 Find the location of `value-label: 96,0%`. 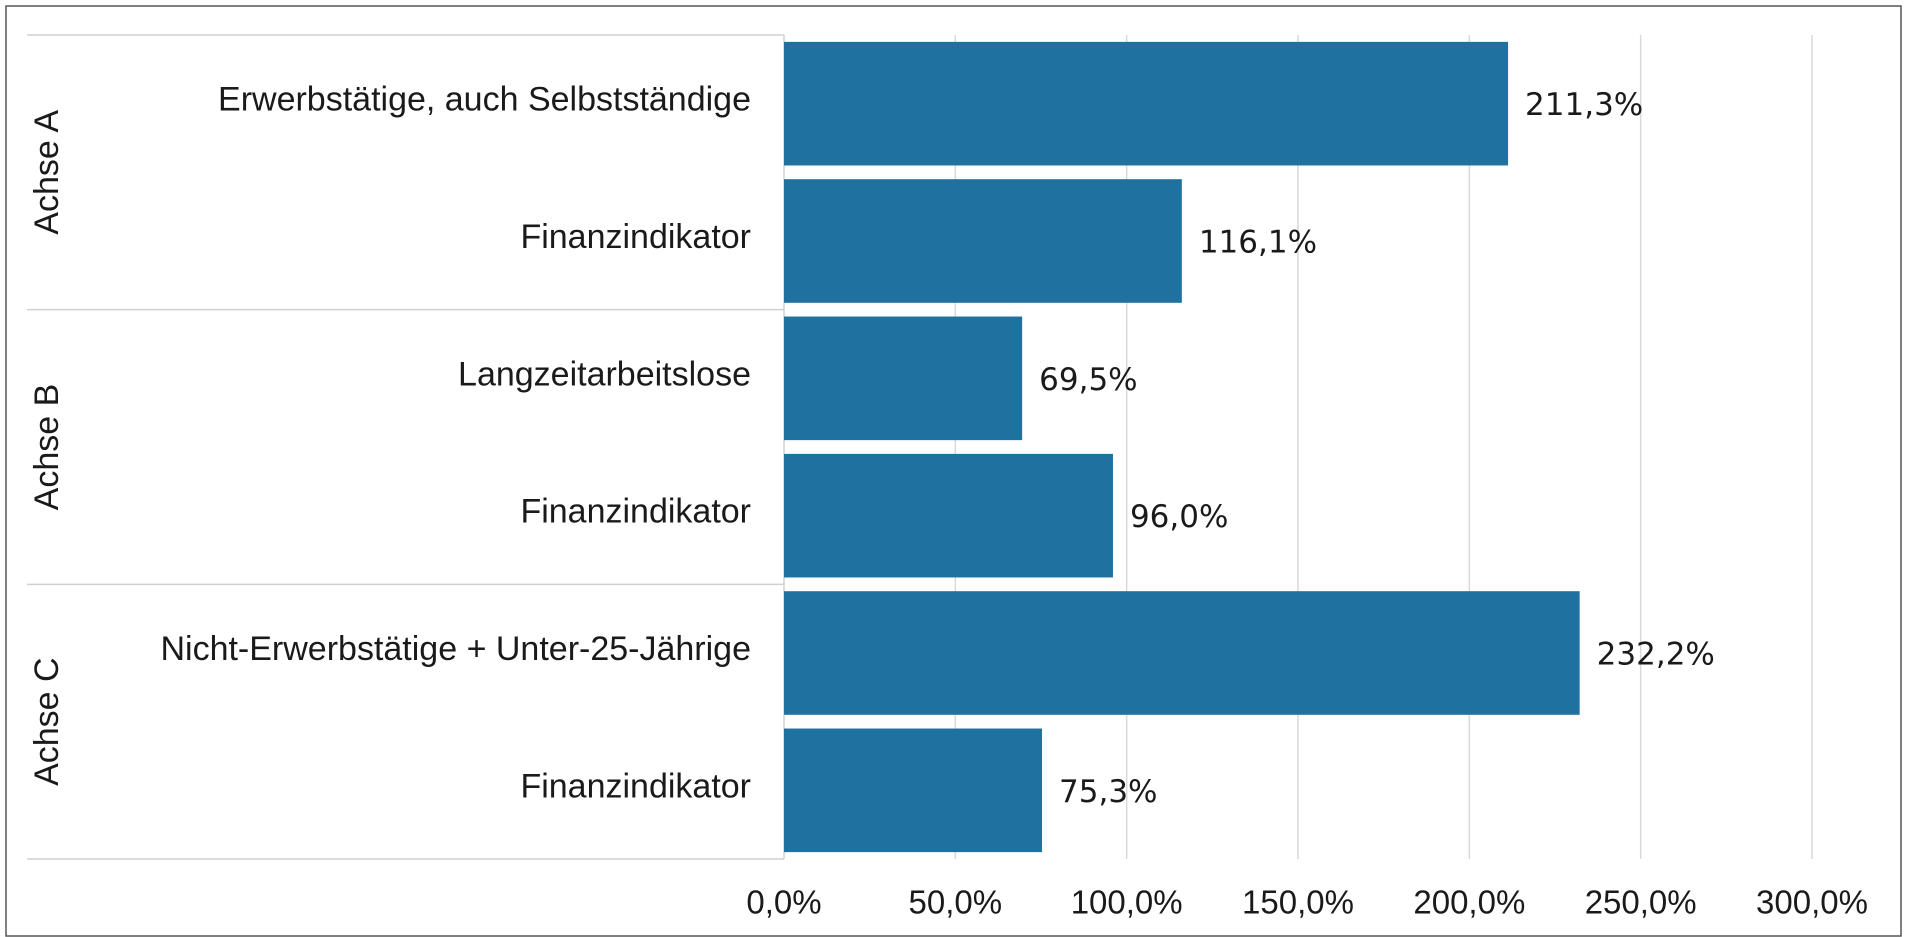

value-label: 96,0% is located at coordinates (1179, 517).